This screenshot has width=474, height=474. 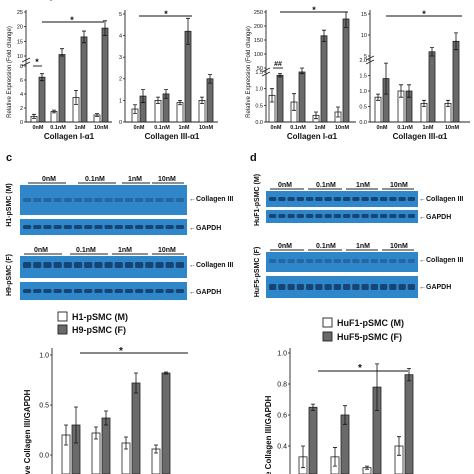 I want to click on blot-d-dose-8: 10nM, so click(x=399, y=246).